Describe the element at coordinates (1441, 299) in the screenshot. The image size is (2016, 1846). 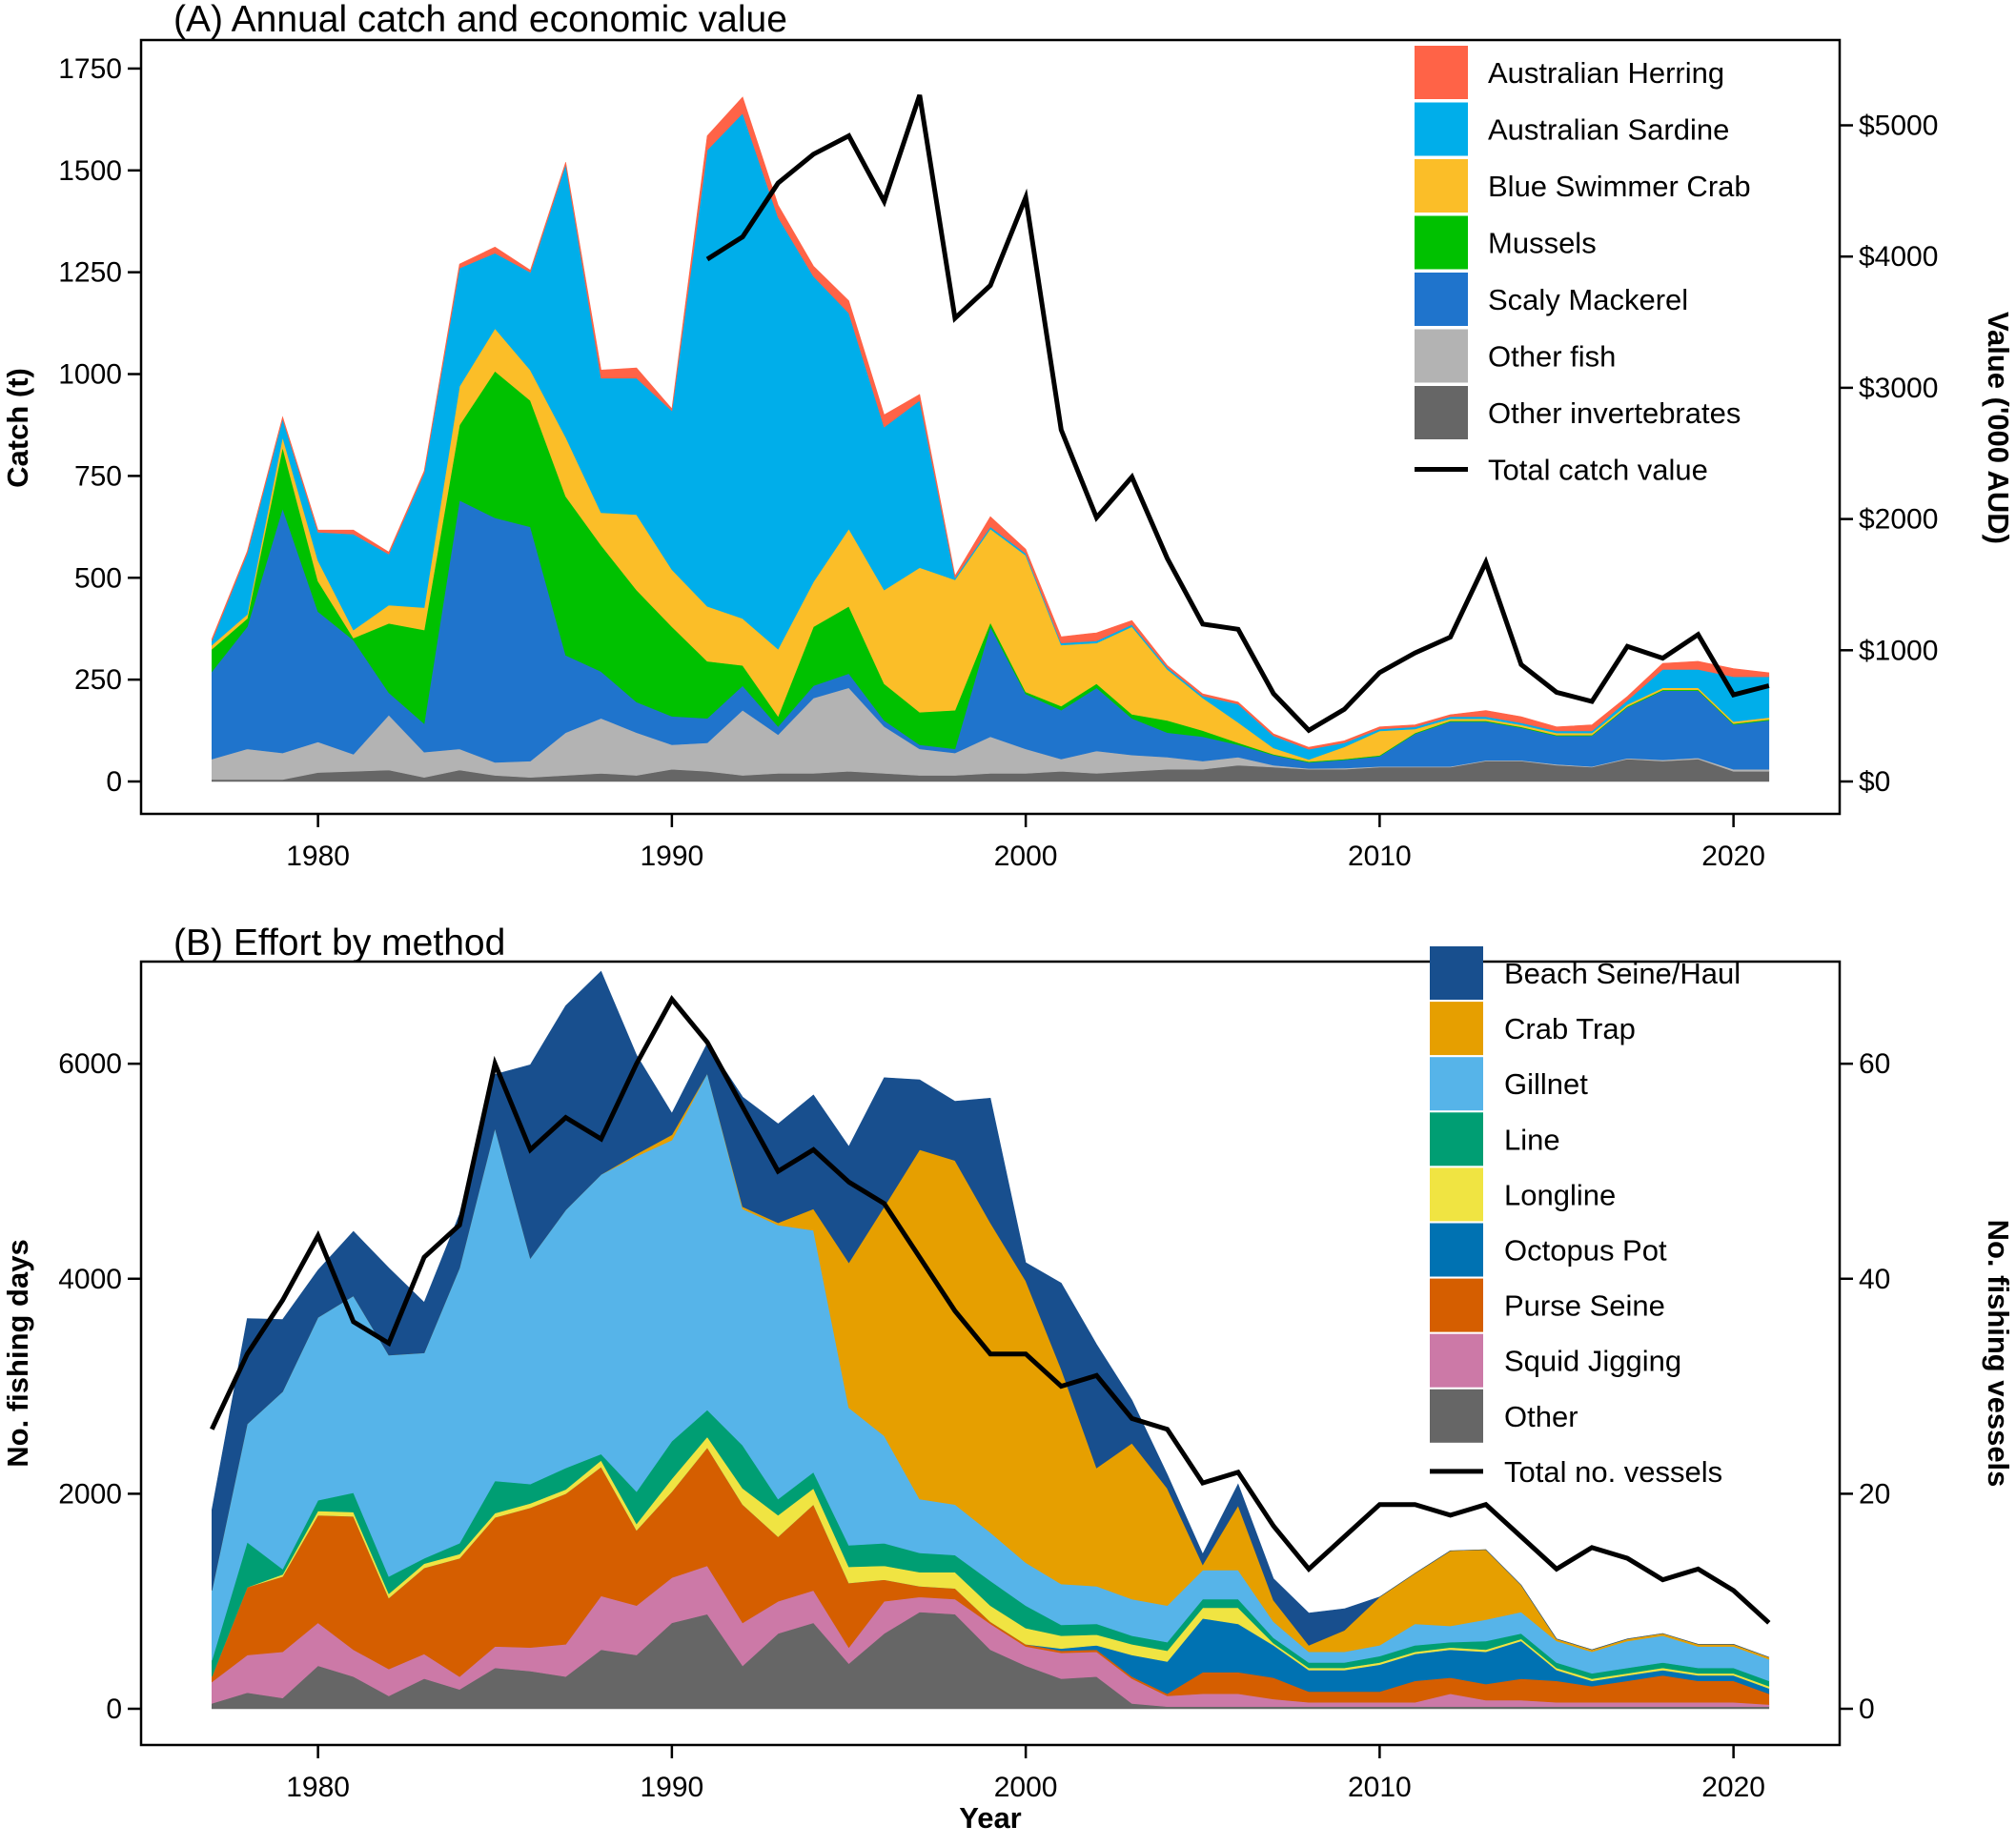
I see `panel-a-legend-swatch-scaly-mackerel` at that location.